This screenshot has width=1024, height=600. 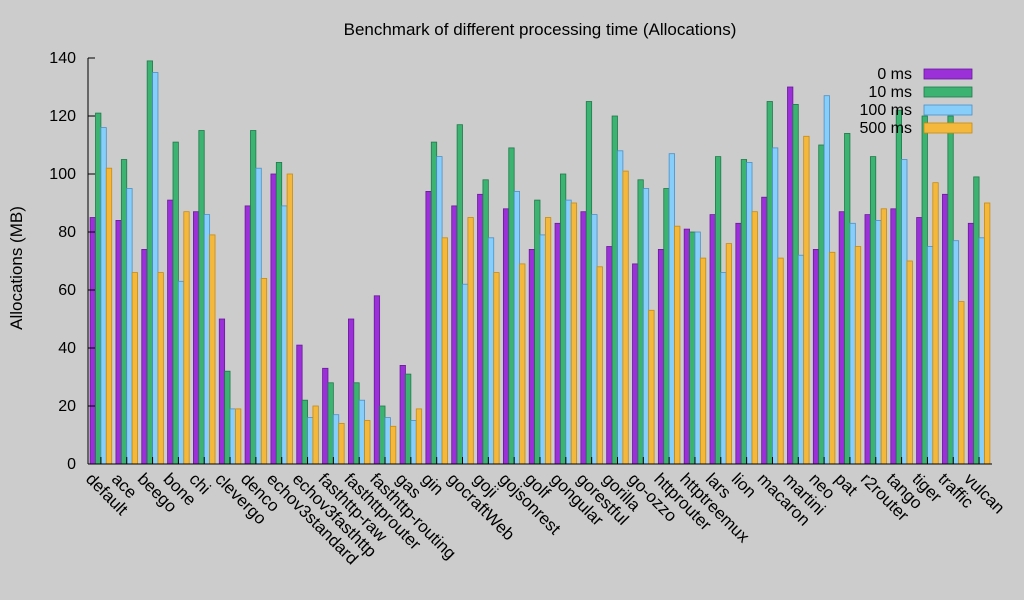 What do you see at coordinates (893, 336) in the screenshot?
I see `bar-tango-0ms` at bounding box center [893, 336].